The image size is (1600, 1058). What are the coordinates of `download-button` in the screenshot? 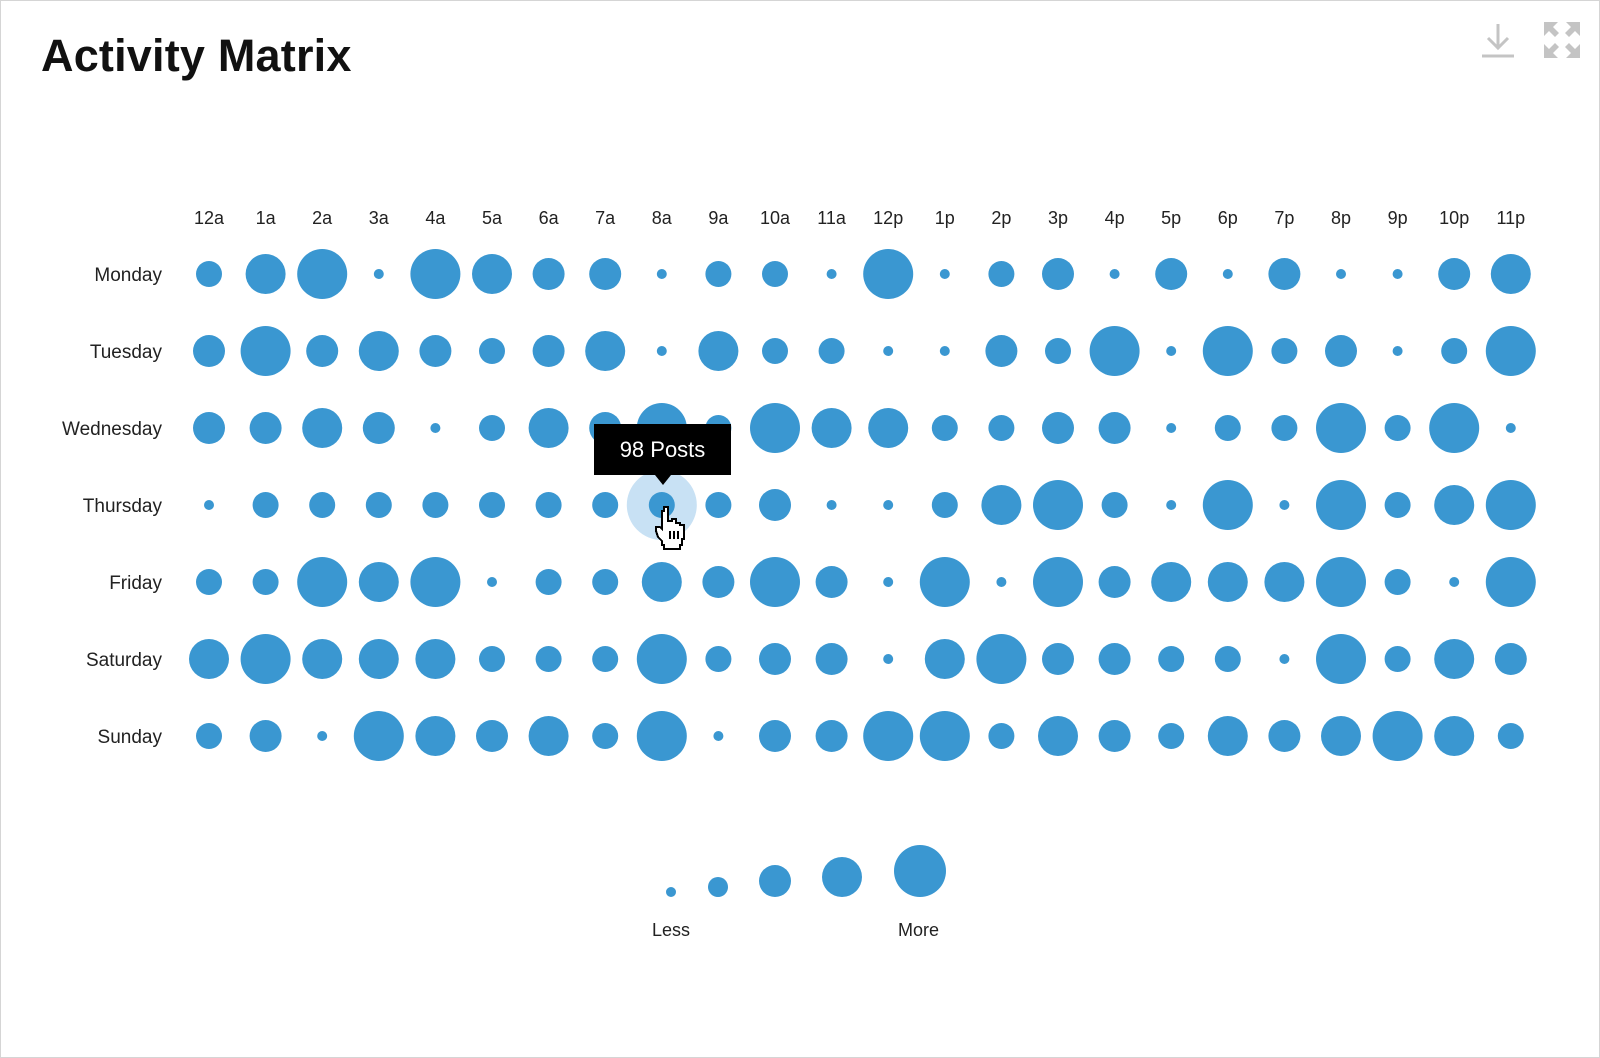 It's located at (1498, 40).